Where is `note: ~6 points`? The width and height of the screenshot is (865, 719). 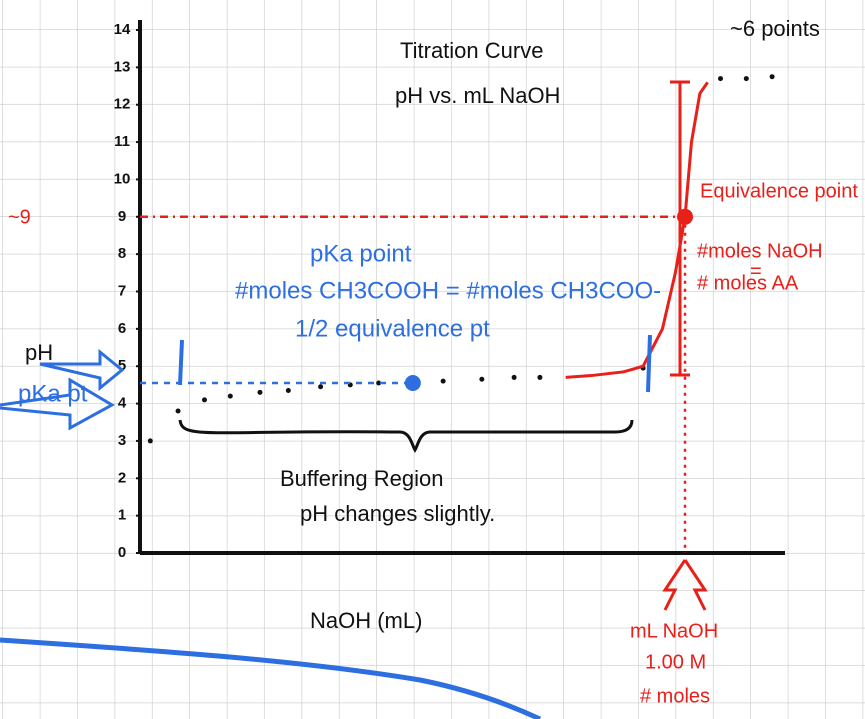 note: ~6 points is located at coordinates (775, 28).